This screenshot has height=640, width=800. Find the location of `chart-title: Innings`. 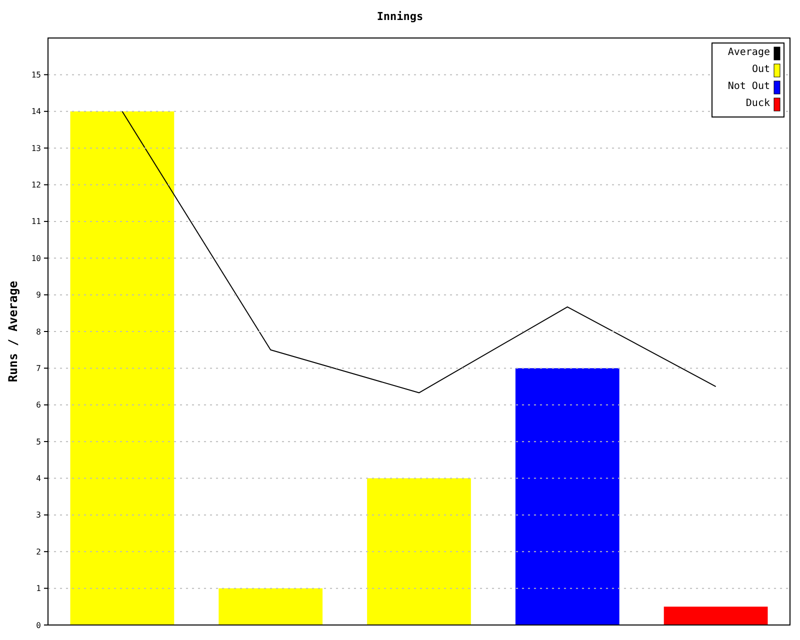

chart-title: Innings is located at coordinates (400, 16).